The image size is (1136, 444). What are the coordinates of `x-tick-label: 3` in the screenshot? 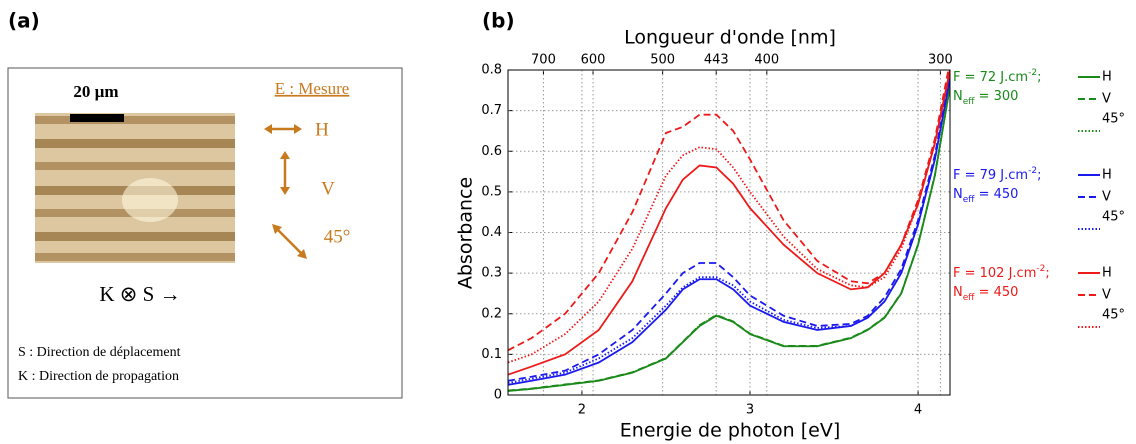 It's located at (750, 410).